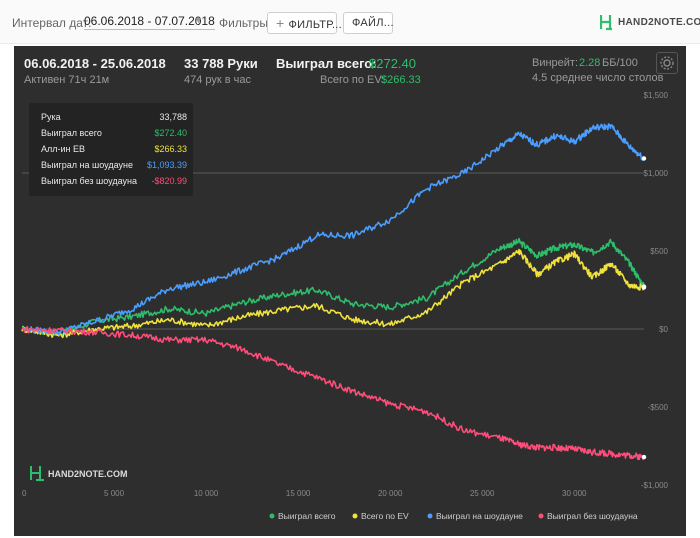 The height and width of the screenshot is (538, 700). I want to click on gear-icon, so click(667, 63).